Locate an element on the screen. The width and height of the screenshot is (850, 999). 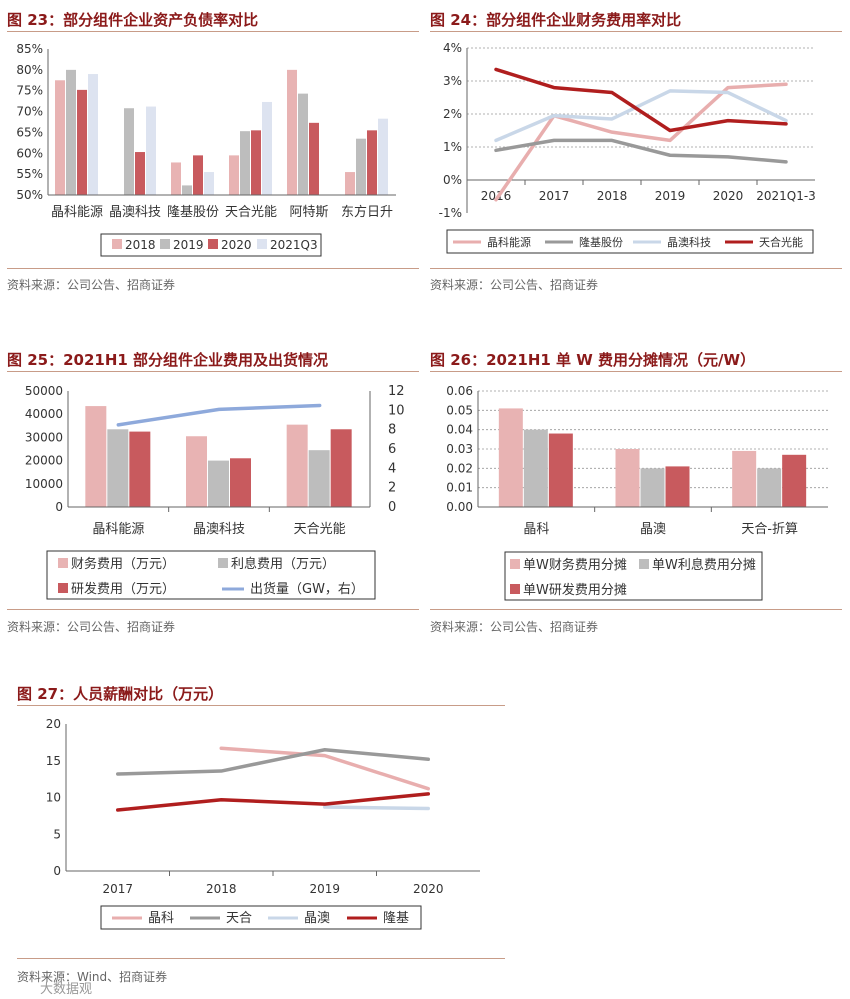
fig24-legend-box is located at coordinates (630, 241).